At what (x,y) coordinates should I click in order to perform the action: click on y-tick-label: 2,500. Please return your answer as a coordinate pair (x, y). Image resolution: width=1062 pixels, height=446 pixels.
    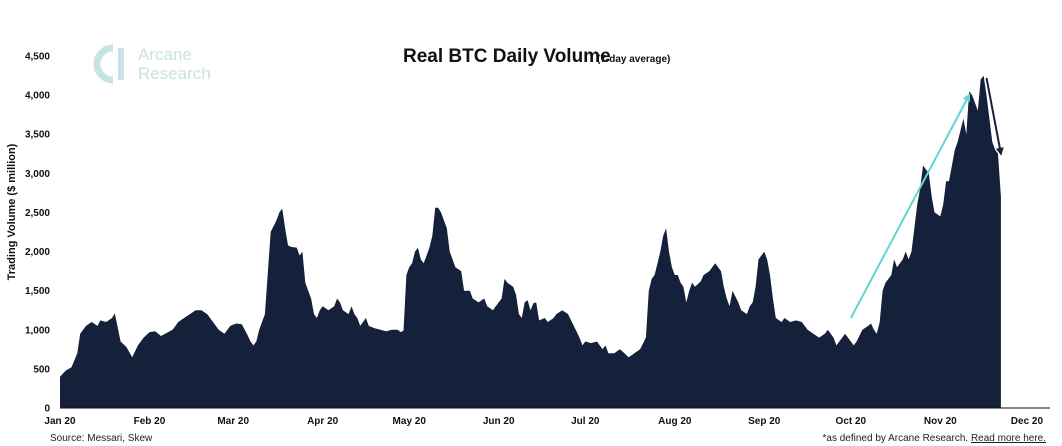
    Looking at the image, I should click on (37, 213).